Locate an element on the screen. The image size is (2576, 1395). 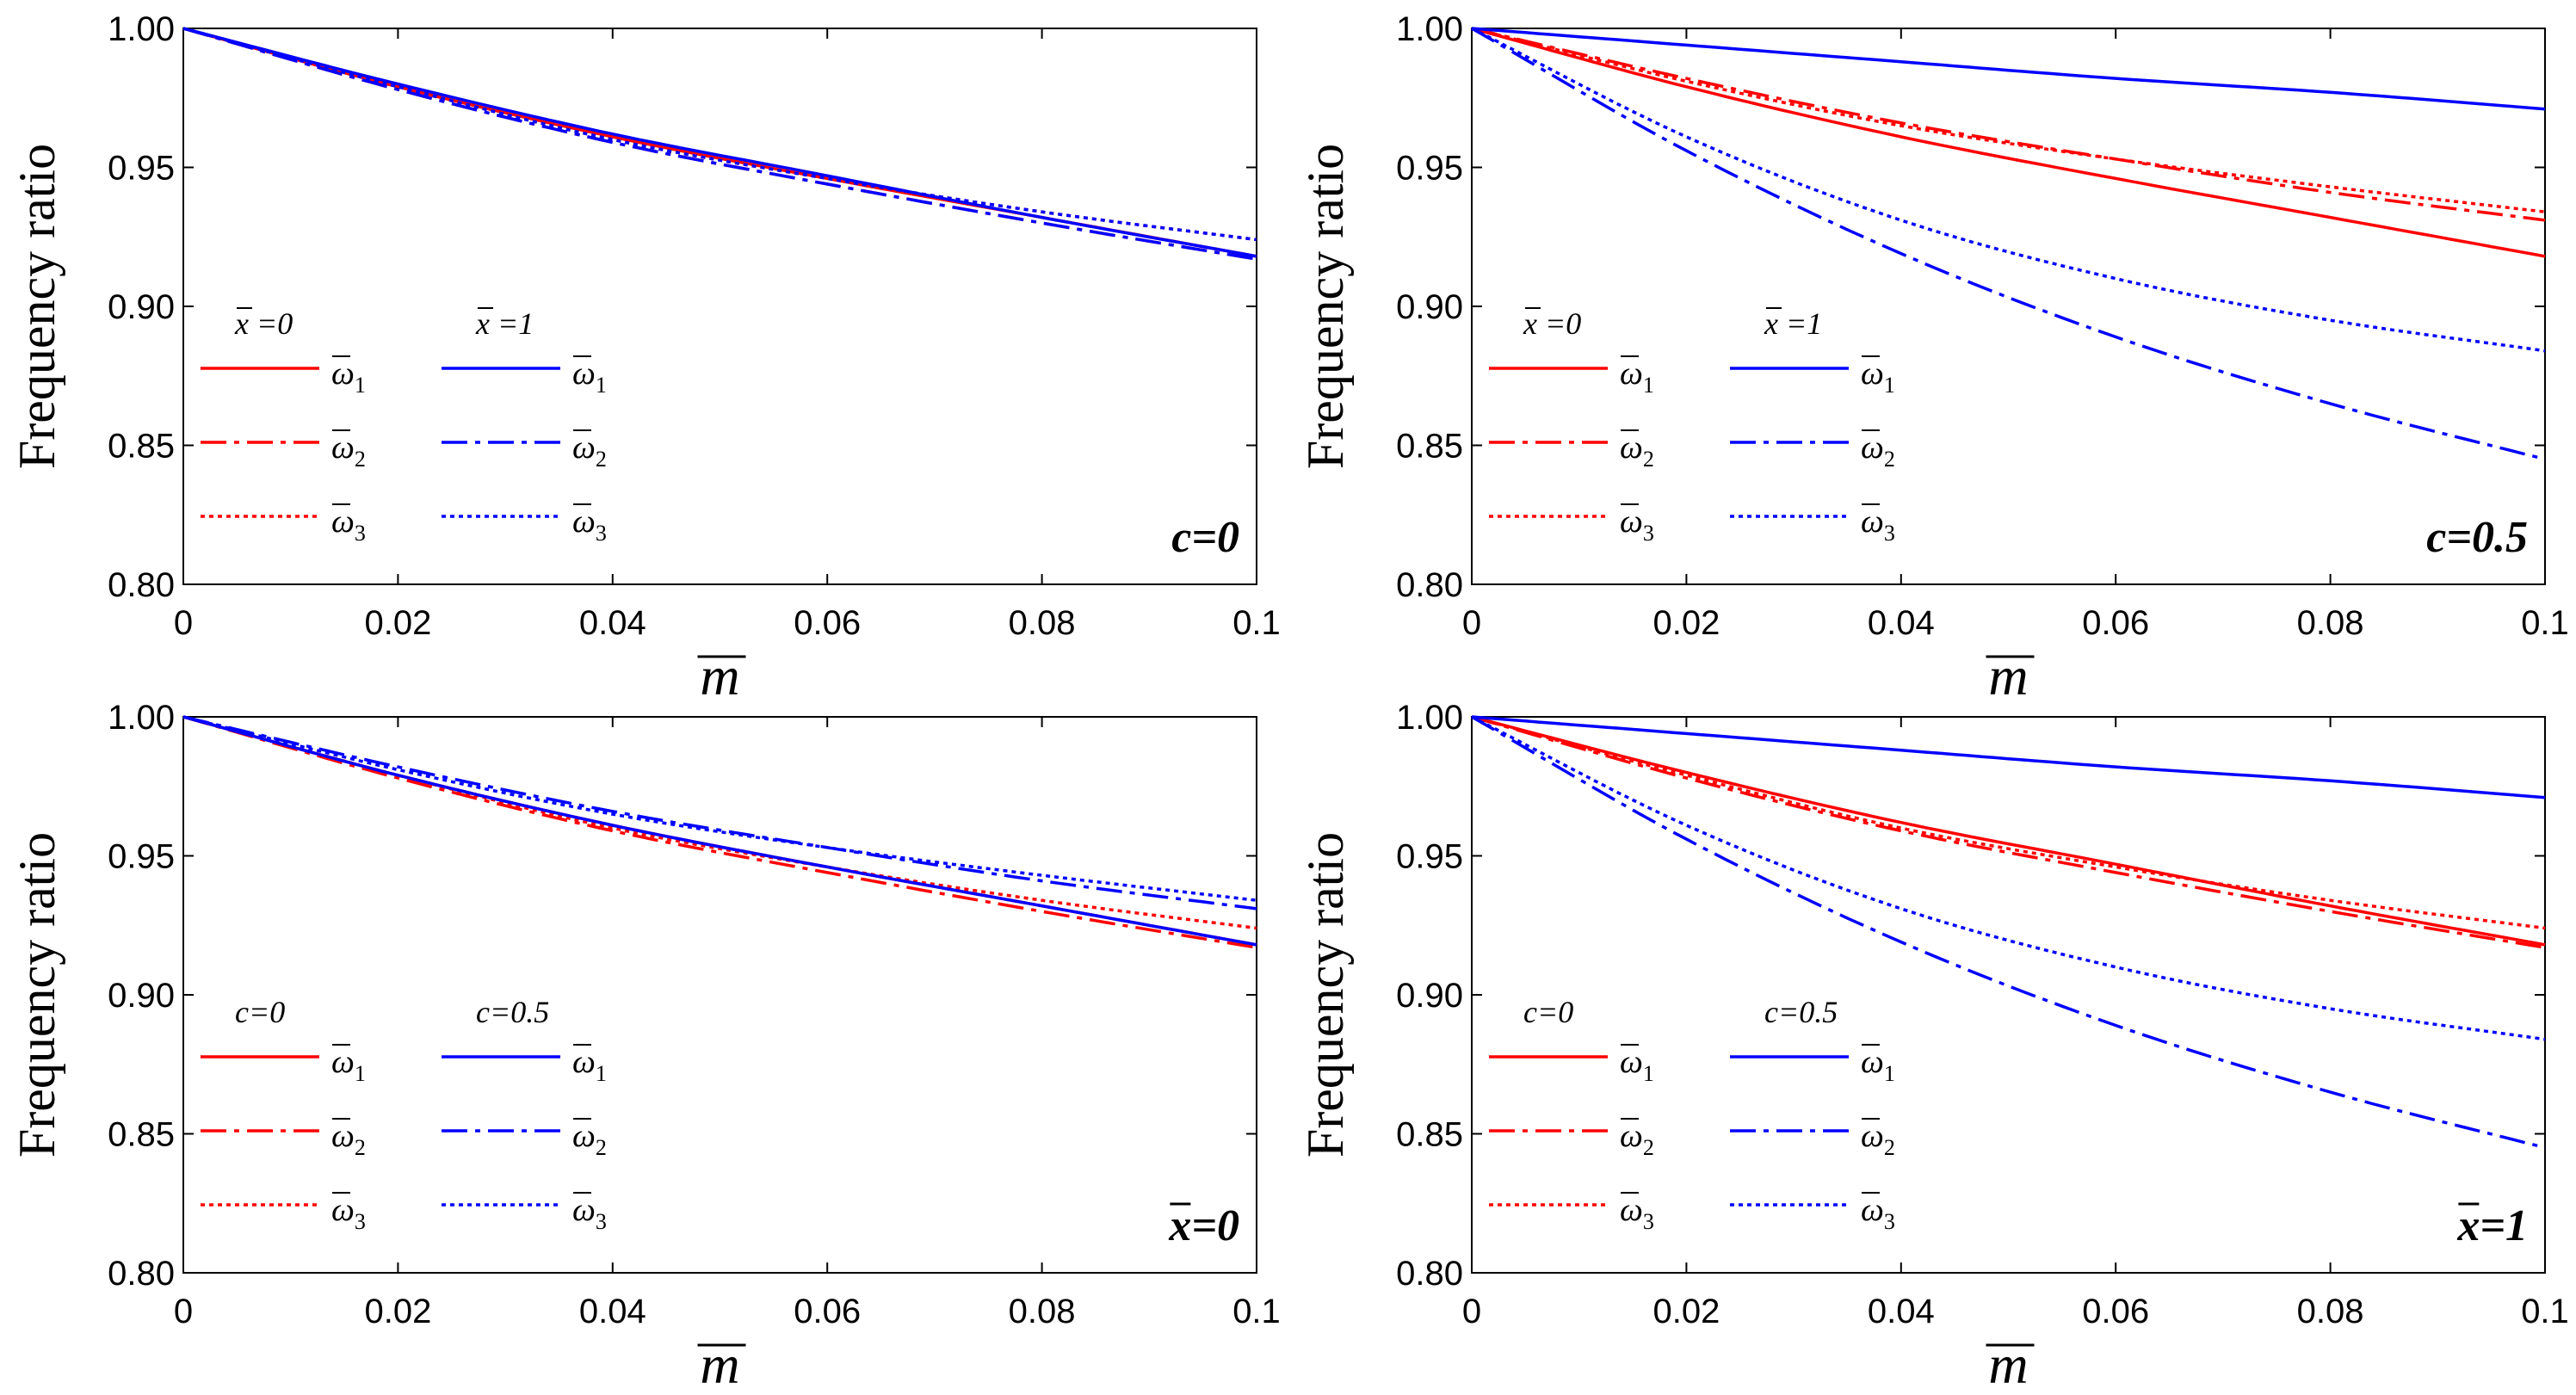
y-tick-label: 0.80 is located at coordinates (1429, 1274).